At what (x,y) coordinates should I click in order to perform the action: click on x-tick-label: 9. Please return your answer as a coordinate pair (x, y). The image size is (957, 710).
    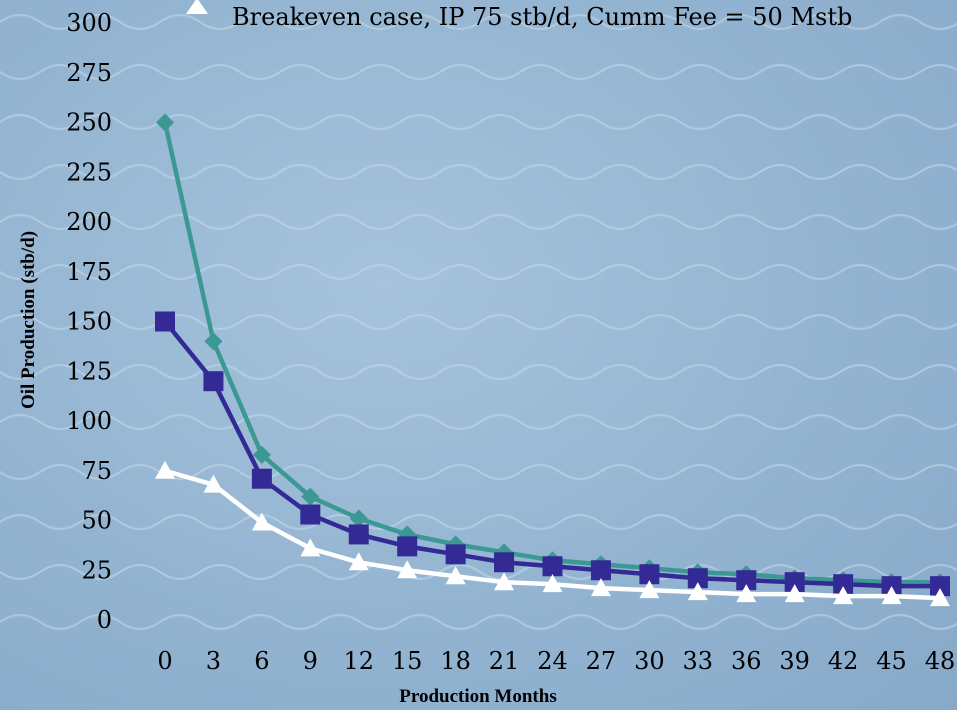
    Looking at the image, I should click on (310, 661).